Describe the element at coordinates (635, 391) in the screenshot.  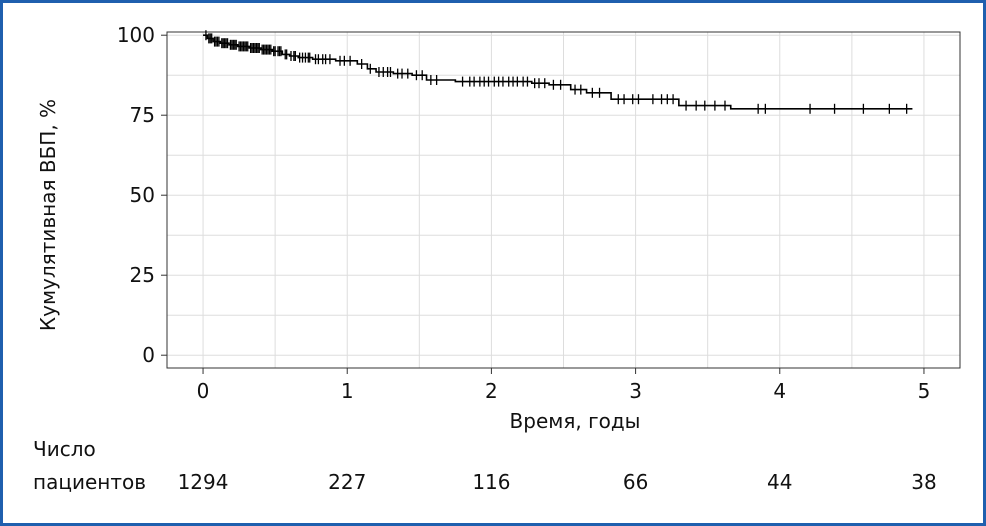
I see `x-tick-label: 3` at that location.